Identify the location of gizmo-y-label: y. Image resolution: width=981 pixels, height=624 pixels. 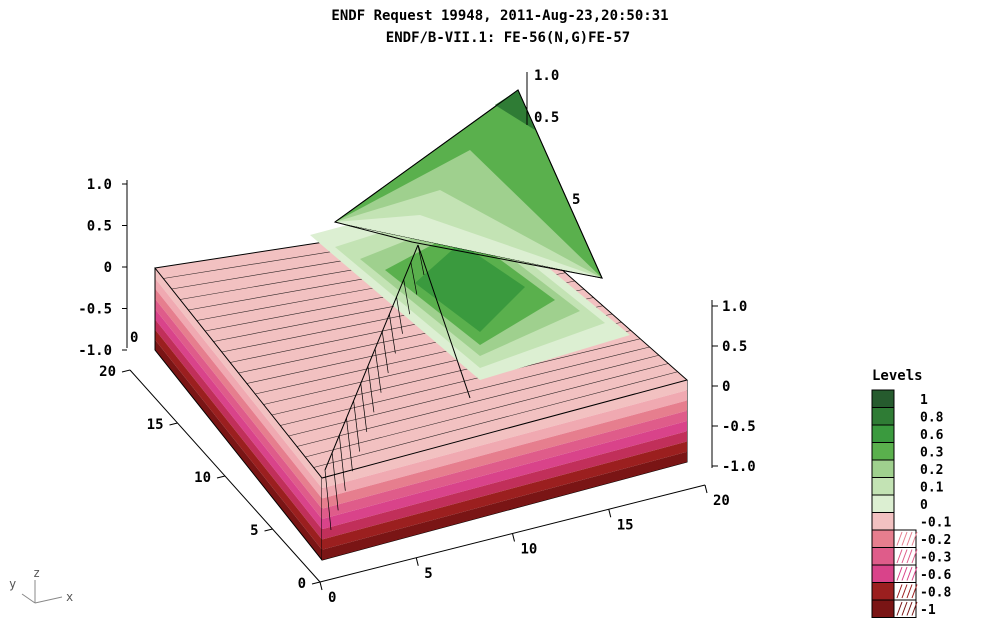
(12, 584).